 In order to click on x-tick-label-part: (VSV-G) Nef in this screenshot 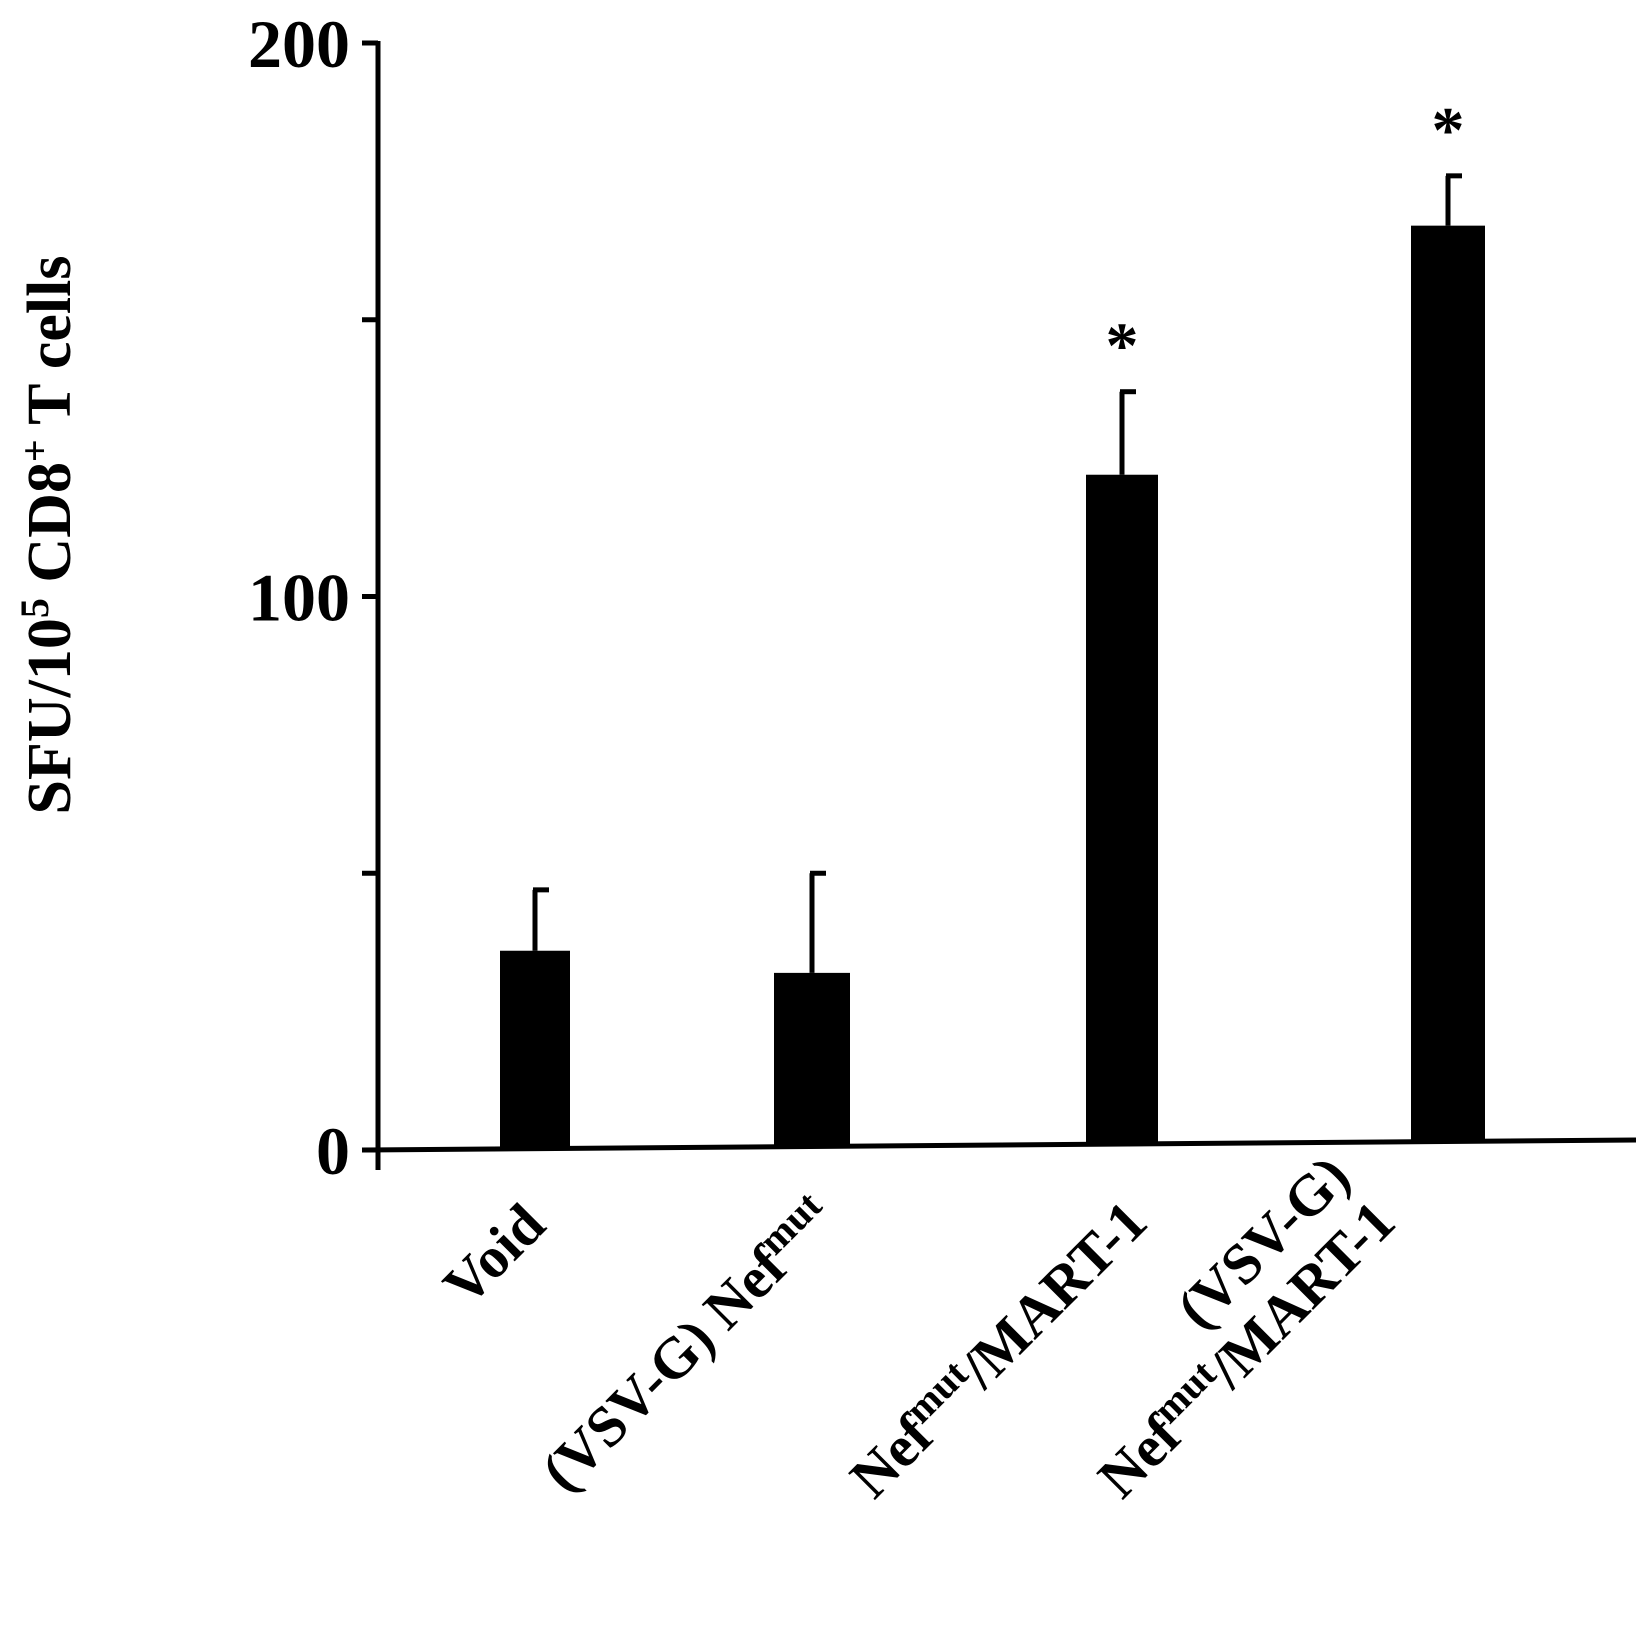, I will do `click(664, 1368)`.